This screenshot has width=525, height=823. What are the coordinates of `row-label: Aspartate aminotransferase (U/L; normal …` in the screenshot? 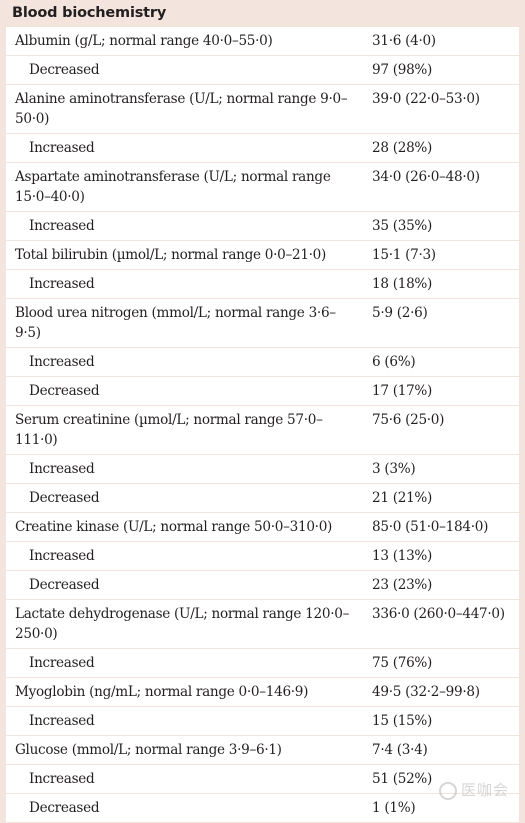 It's located at (173, 187).